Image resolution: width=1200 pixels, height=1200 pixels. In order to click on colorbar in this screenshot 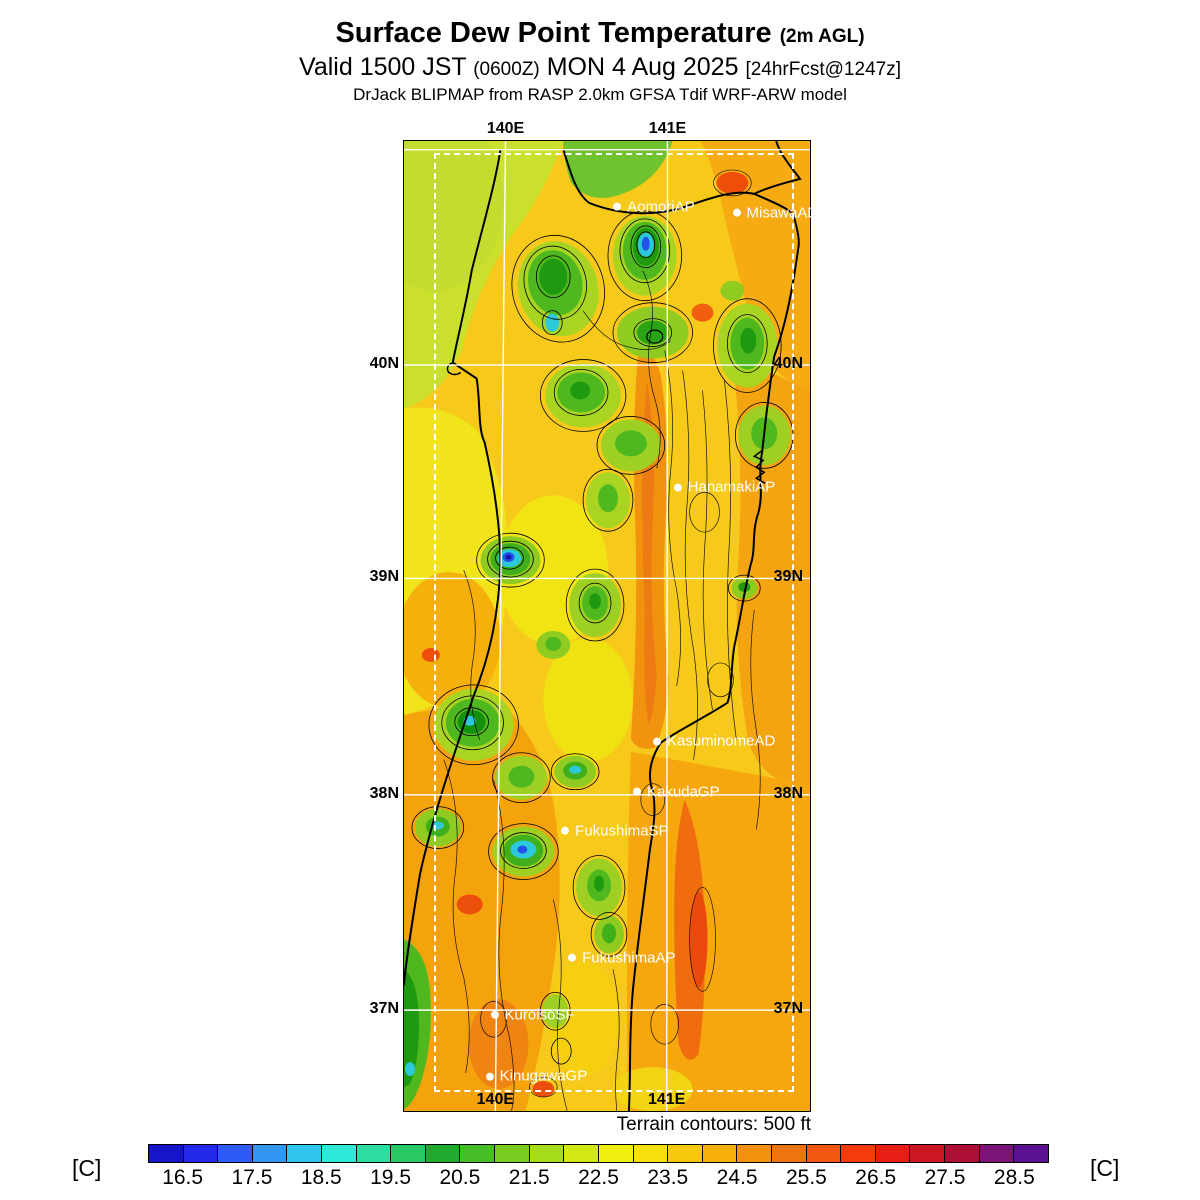, I will do `click(598, 1153)`.